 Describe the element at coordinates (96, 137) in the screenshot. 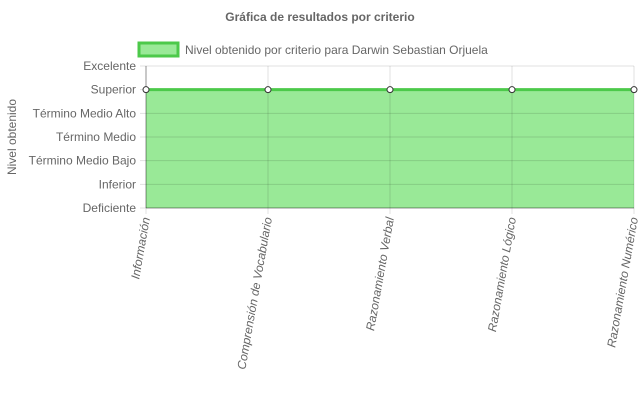

I see `y-tick-label: Término Medio` at that location.